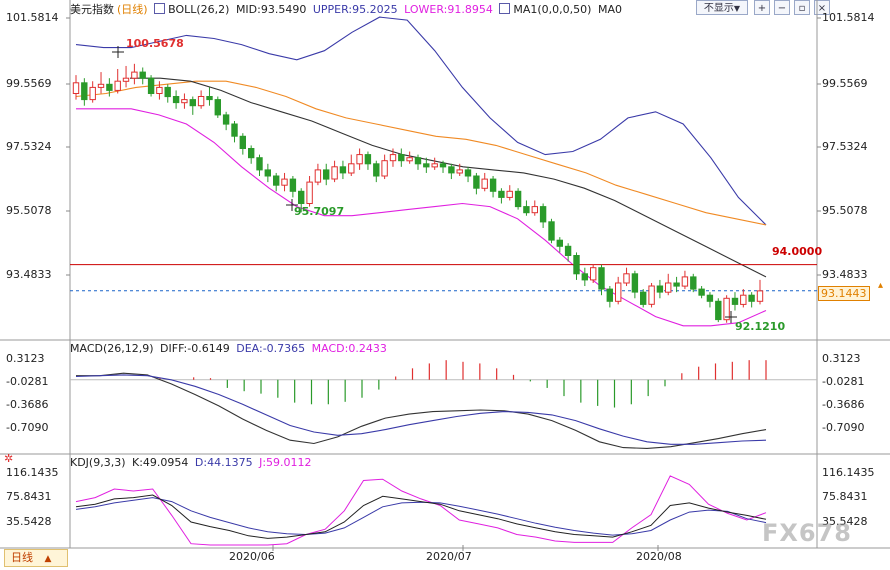 This screenshot has width=890, height=570. Describe the element at coordinates (844, 293) in the screenshot. I see `current-price-tag: 93.1443` at that location.